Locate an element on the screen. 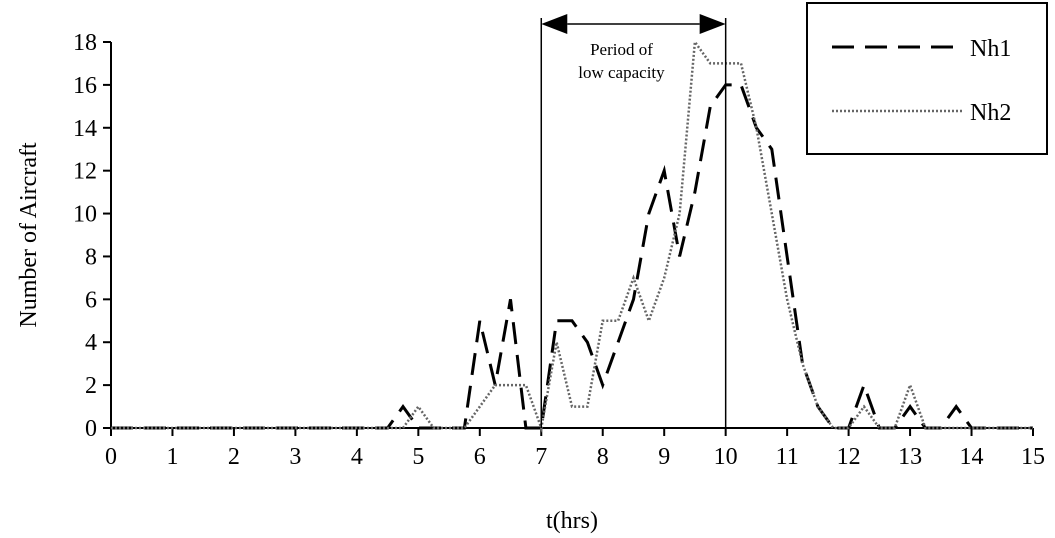  x-tick-label: 12 is located at coordinates (849, 457).